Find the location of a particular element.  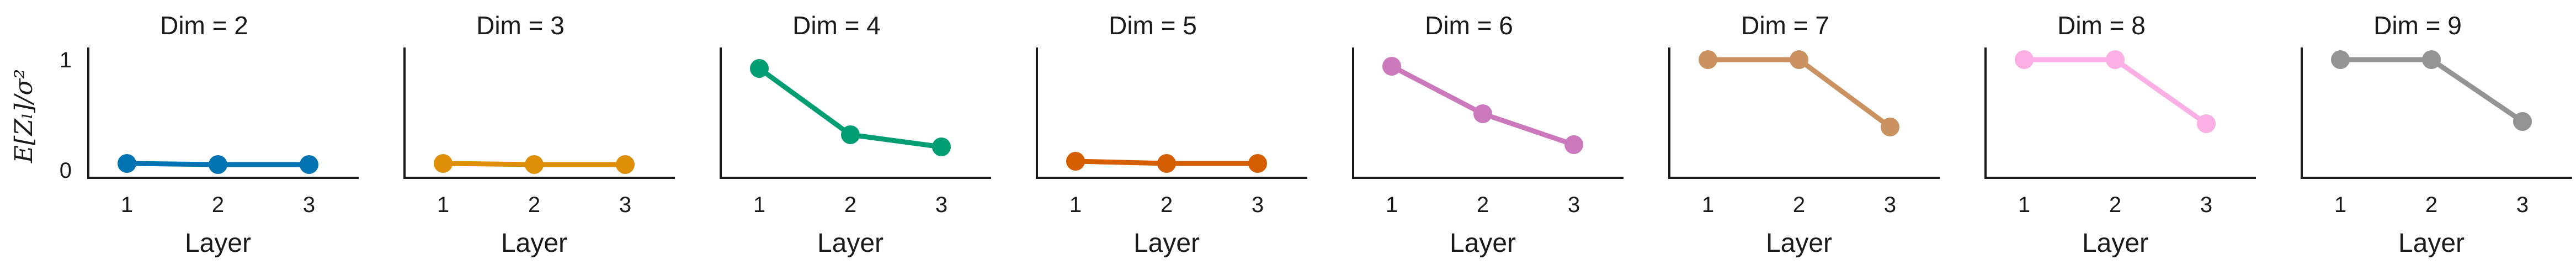

panel-title: Dim = 8 is located at coordinates (2101, 25).